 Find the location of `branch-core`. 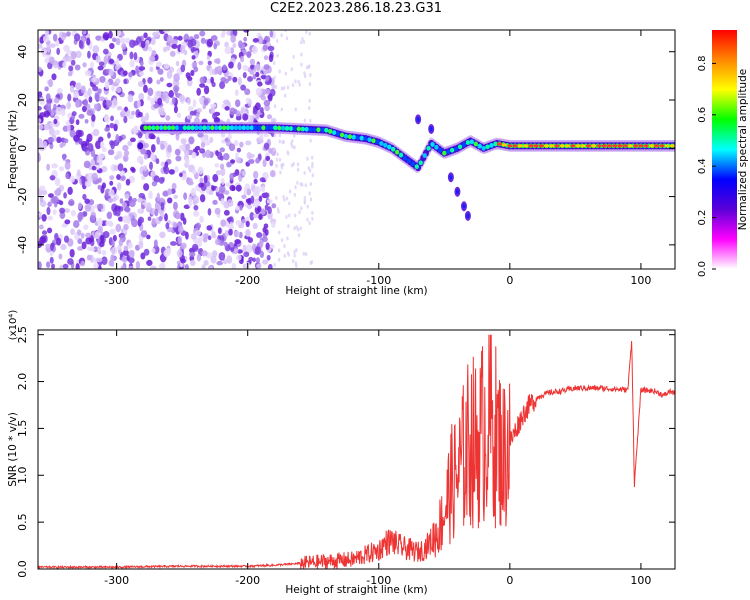

branch-core is located at coordinates (451, 177).